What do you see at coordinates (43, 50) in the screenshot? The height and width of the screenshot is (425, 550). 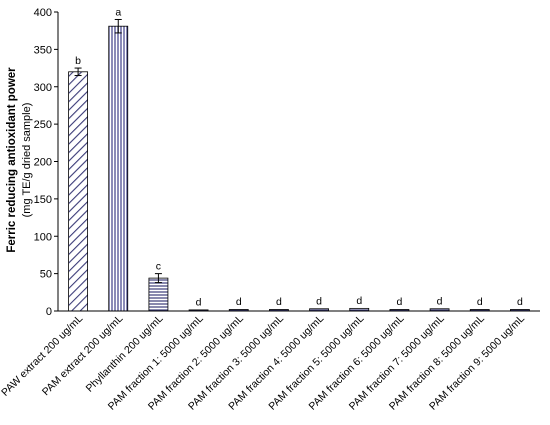 I see `y-tick-label: 350` at bounding box center [43, 50].